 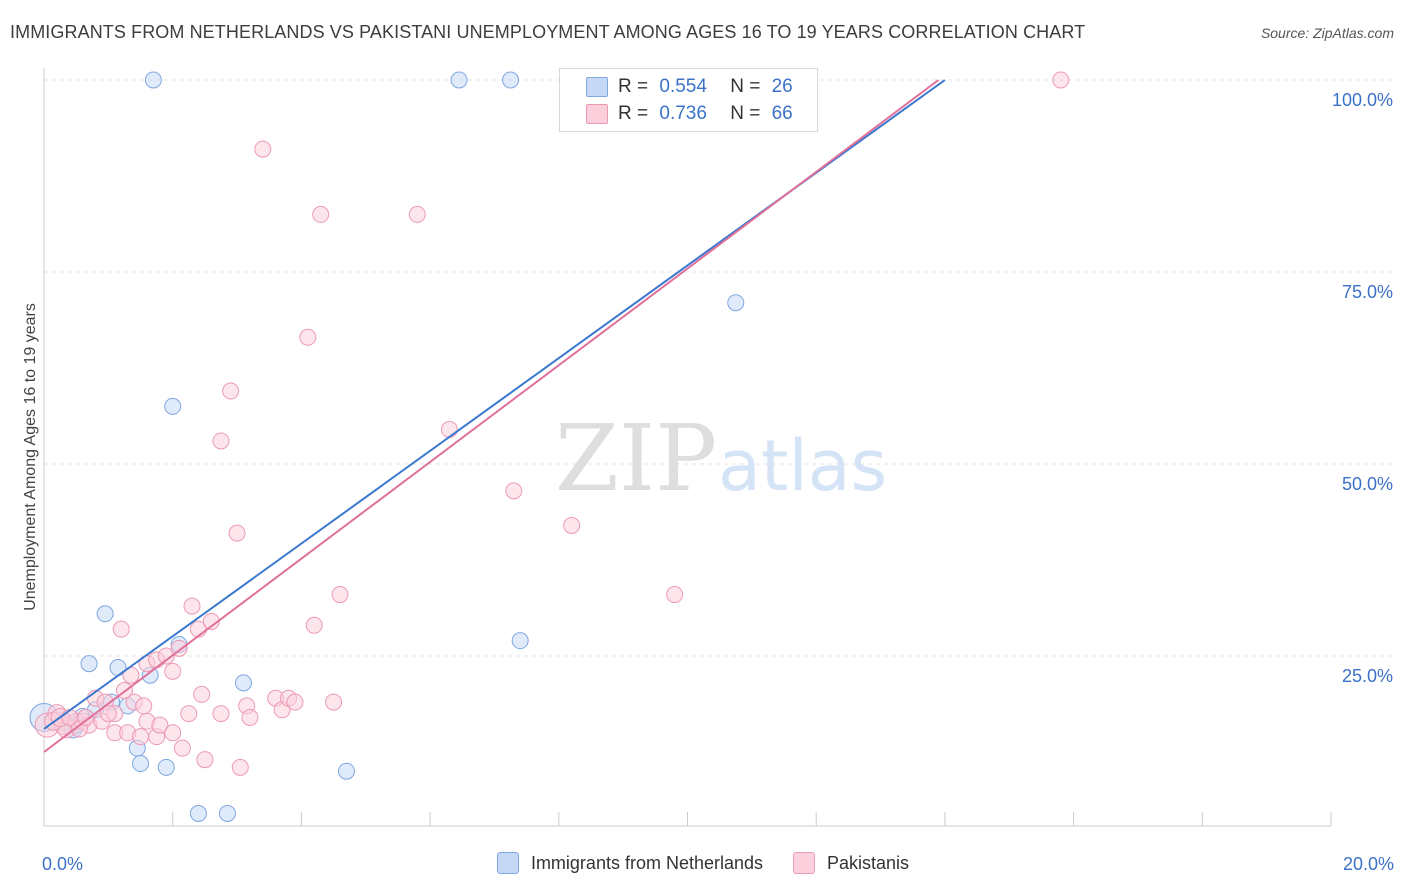 I want to click on y-axis-label: Unemployment Among Ages 16 to 19 years, so click(x=30, y=457).